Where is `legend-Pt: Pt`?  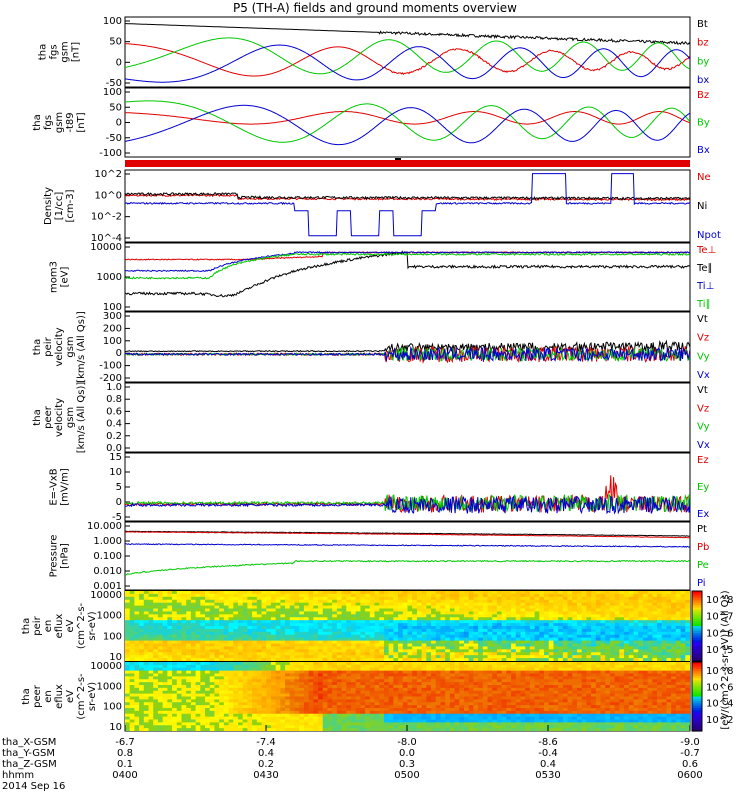
legend-Pt: Pt is located at coordinates (702, 529).